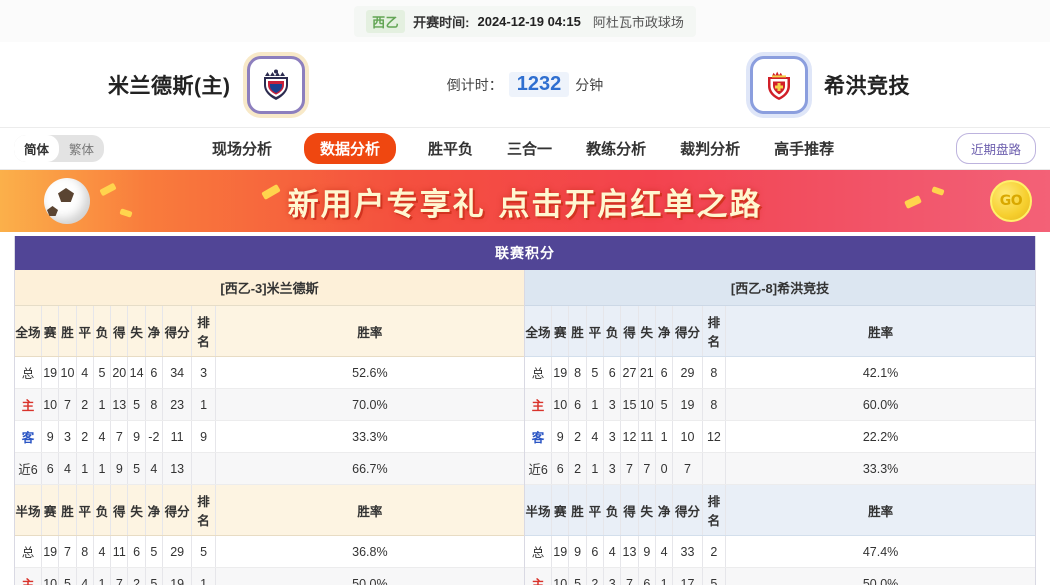  What do you see at coordinates (1011, 201) in the screenshot?
I see `promo-go-button: GO` at bounding box center [1011, 201].